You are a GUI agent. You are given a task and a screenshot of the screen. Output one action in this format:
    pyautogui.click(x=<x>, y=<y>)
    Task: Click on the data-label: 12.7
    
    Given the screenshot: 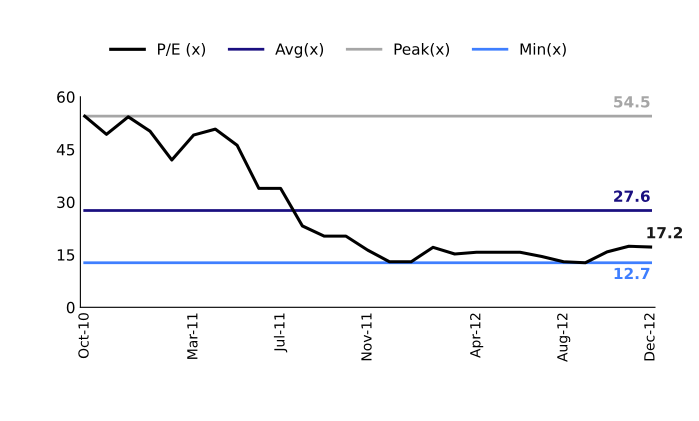 What is the action you would take?
    pyautogui.click(x=632, y=274)
    